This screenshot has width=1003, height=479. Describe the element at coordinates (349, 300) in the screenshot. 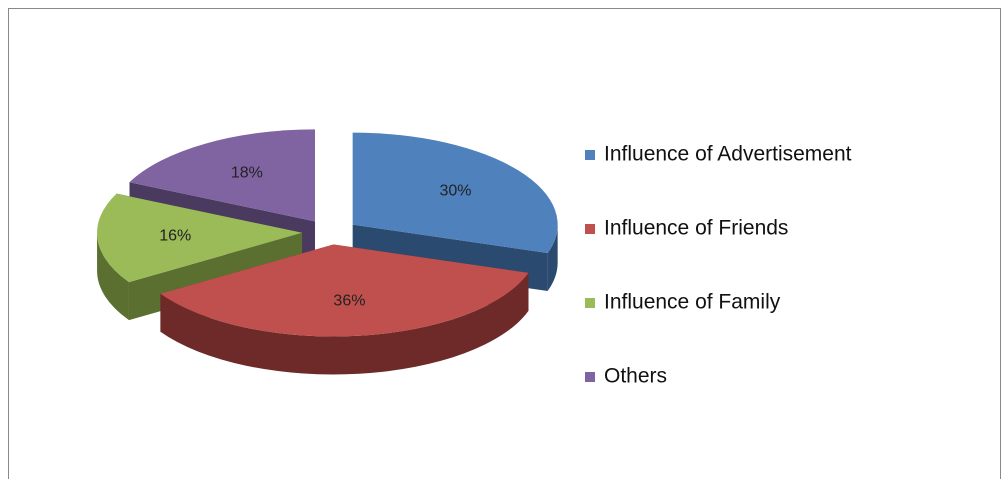

I see `data-label: 36%` at that location.